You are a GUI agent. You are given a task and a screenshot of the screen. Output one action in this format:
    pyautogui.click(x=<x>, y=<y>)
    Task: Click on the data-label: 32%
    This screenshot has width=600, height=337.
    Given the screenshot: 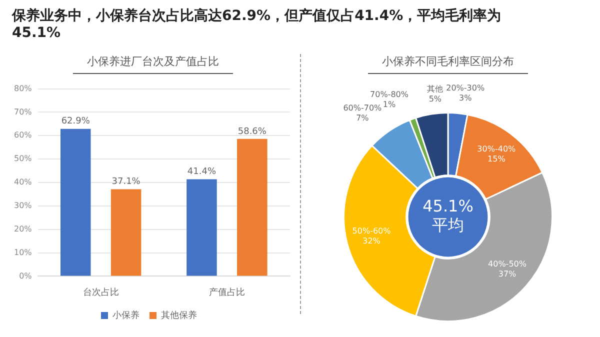 What is the action you would take?
    pyautogui.click(x=371, y=241)
    